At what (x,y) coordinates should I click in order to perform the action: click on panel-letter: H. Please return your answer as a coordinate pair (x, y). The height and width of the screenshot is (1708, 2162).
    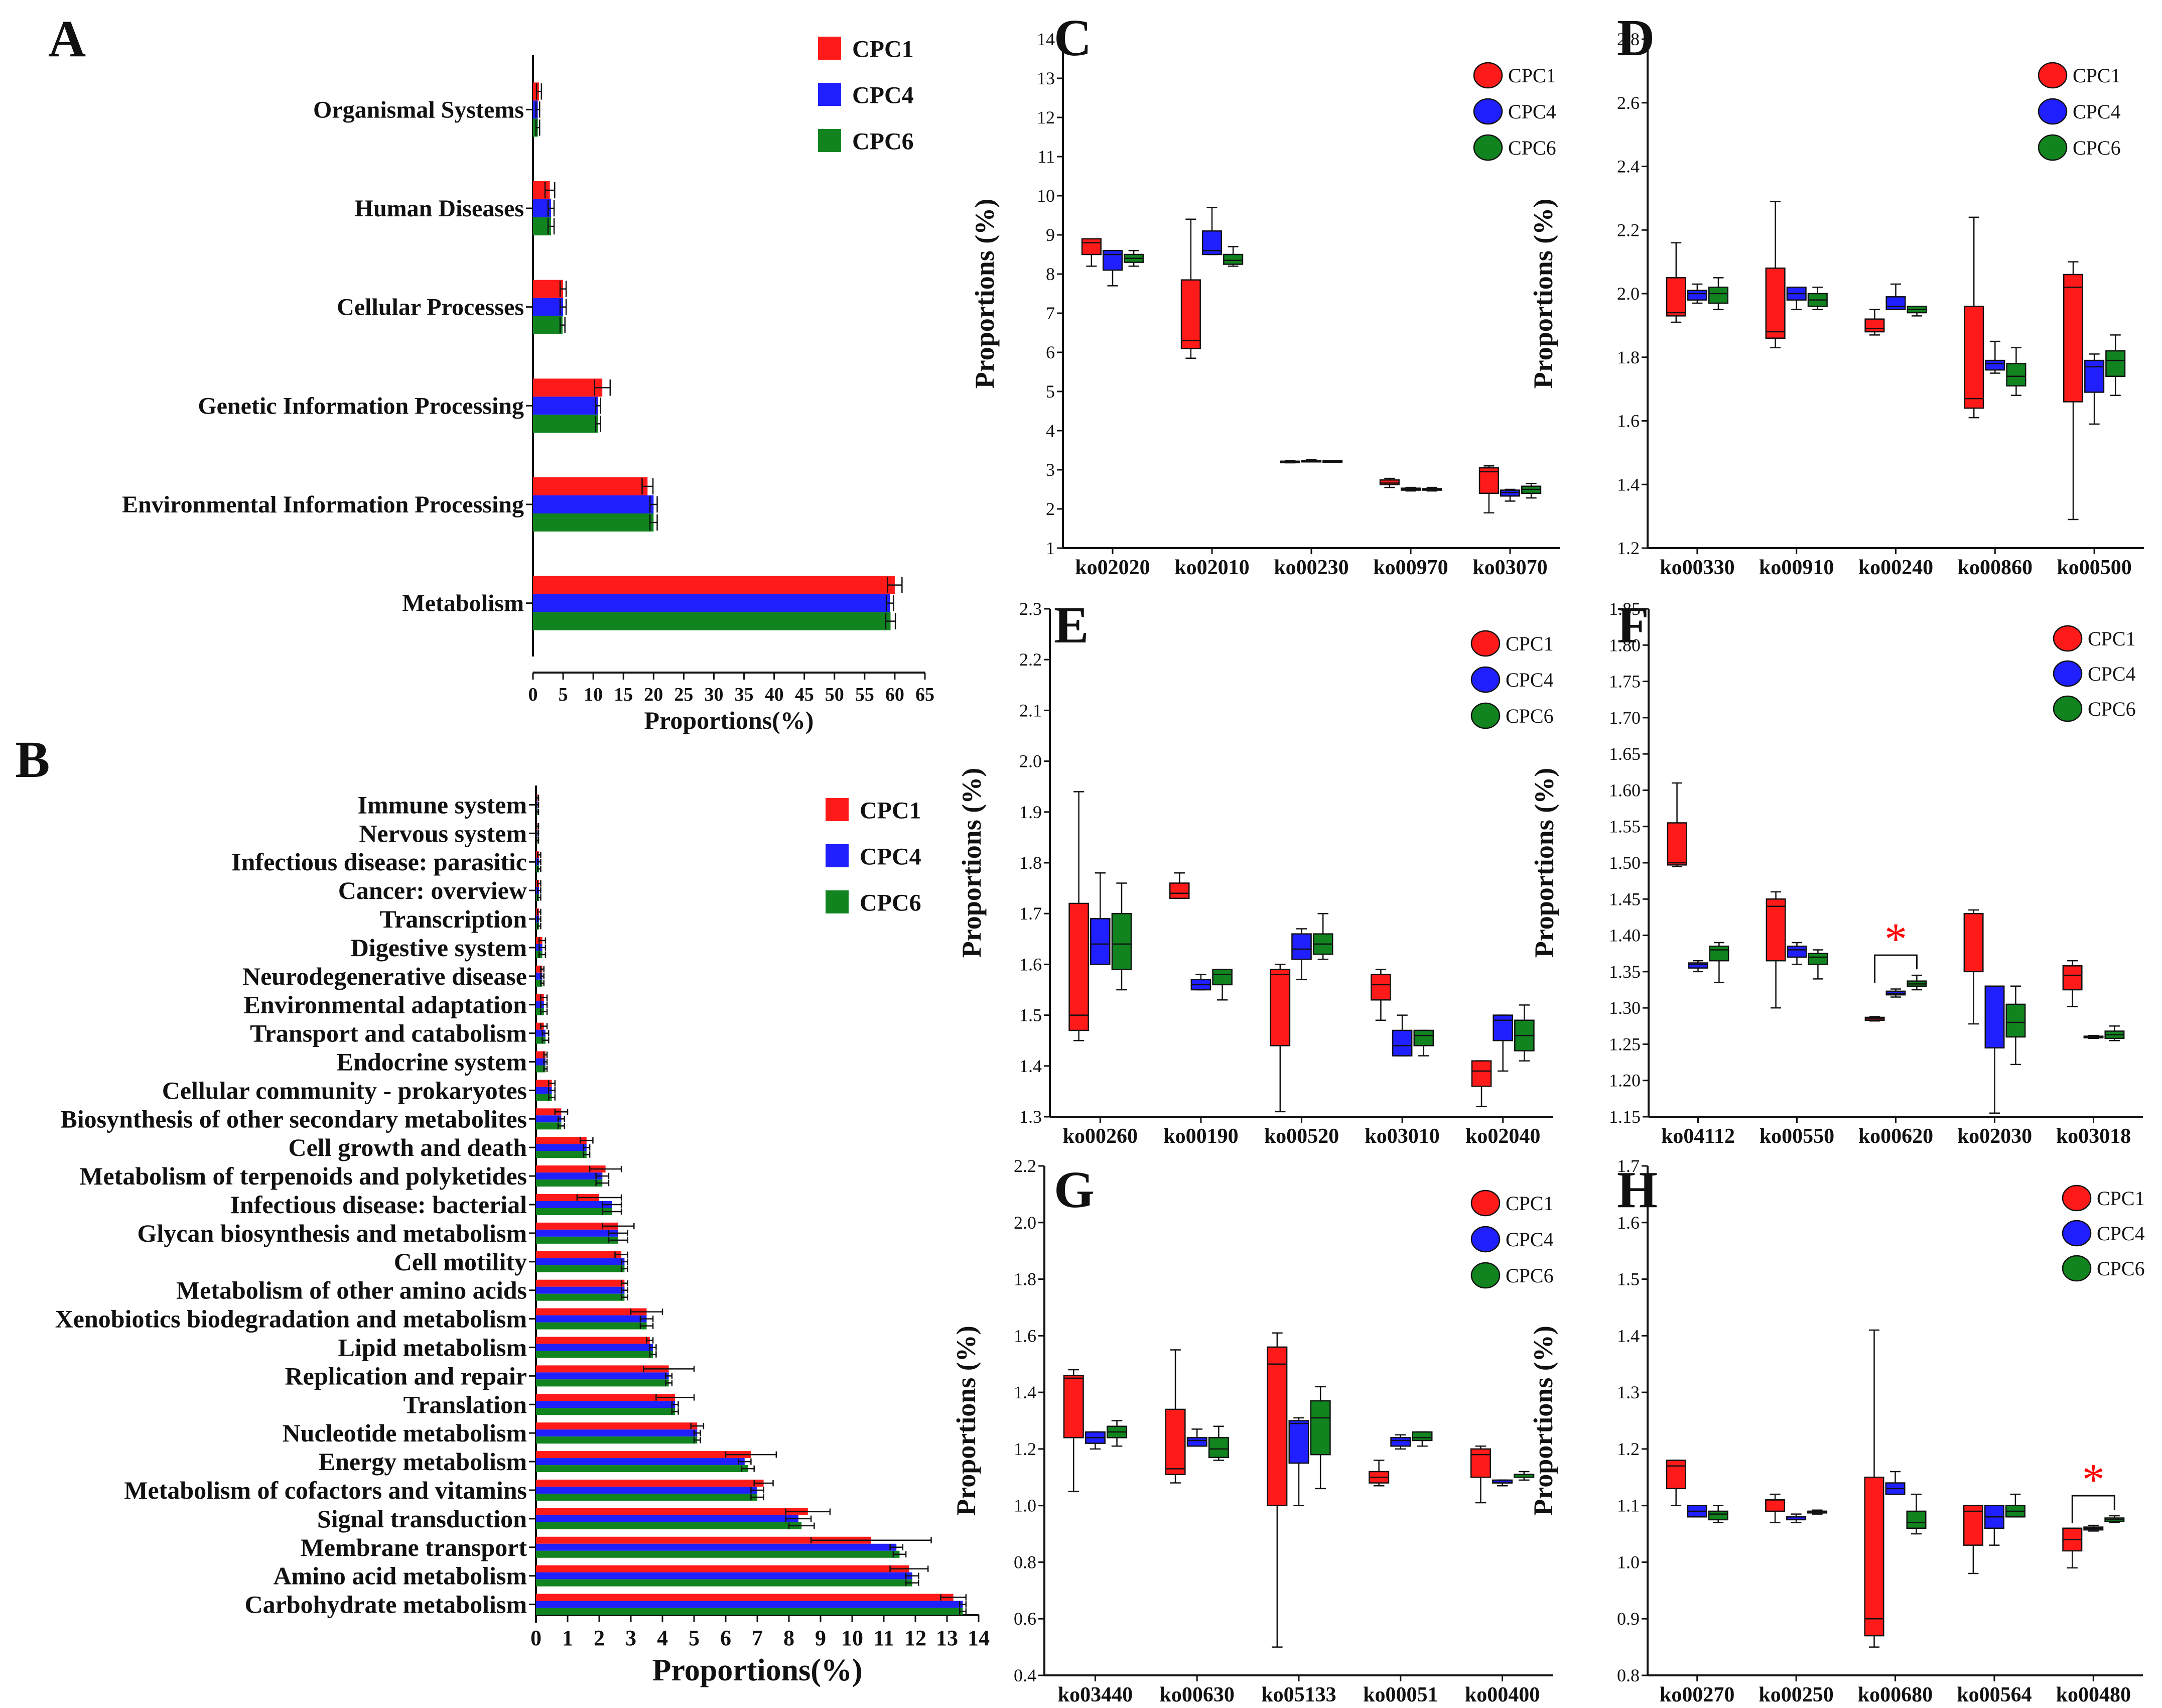
    Looking at the image, I should click on (1638, 1190).